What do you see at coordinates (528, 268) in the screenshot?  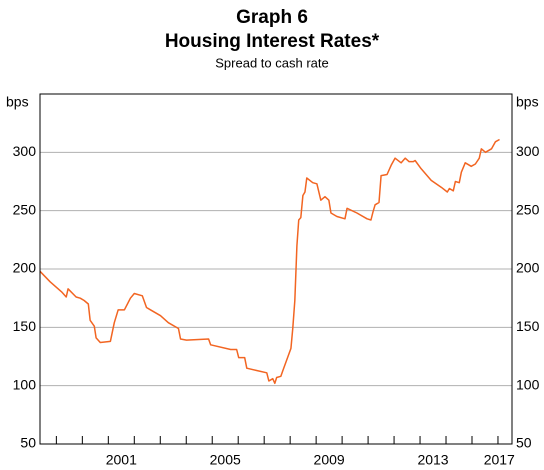 I see `y2-tick-label: 200` at bounding box center [528, 268].